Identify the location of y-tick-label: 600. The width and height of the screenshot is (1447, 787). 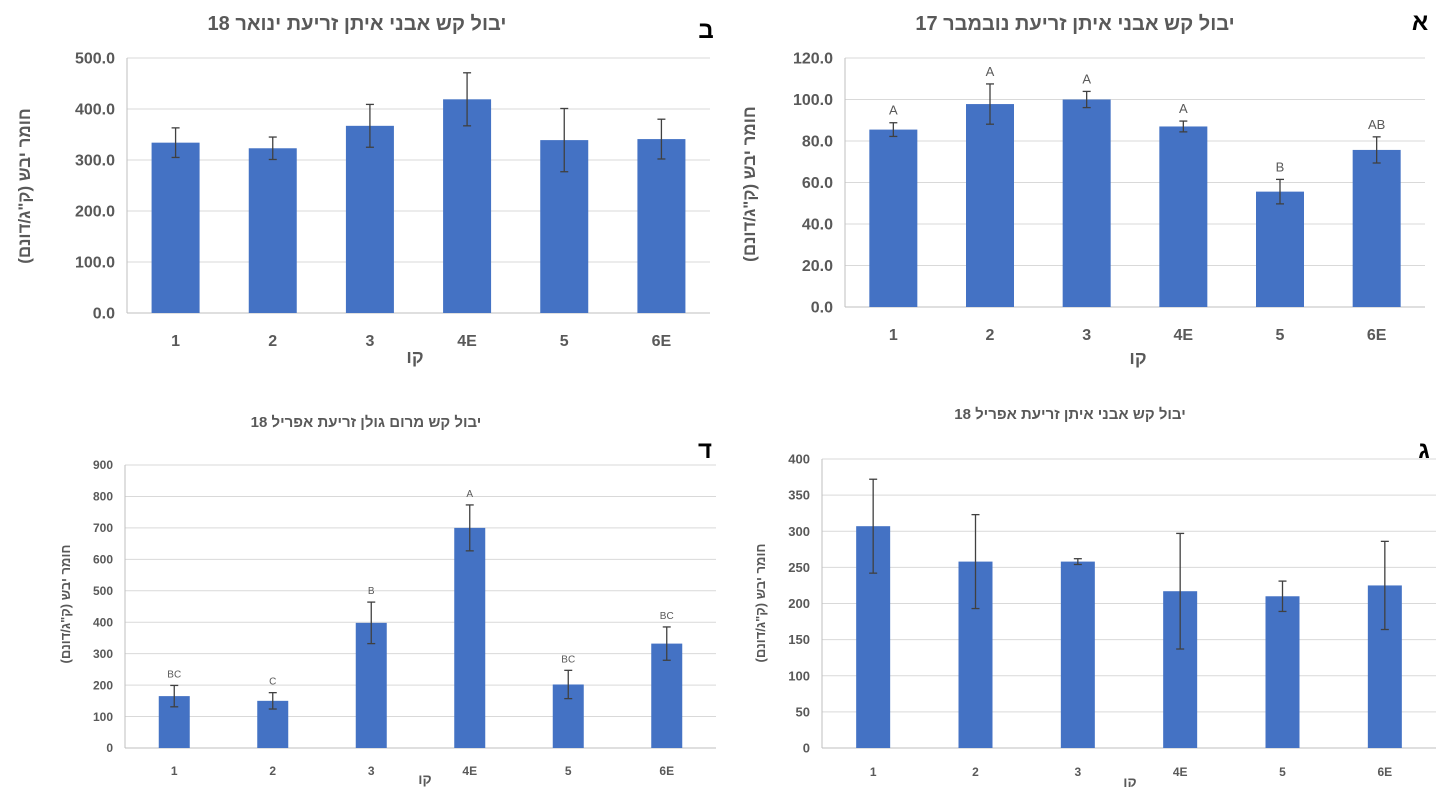
(103, 560).